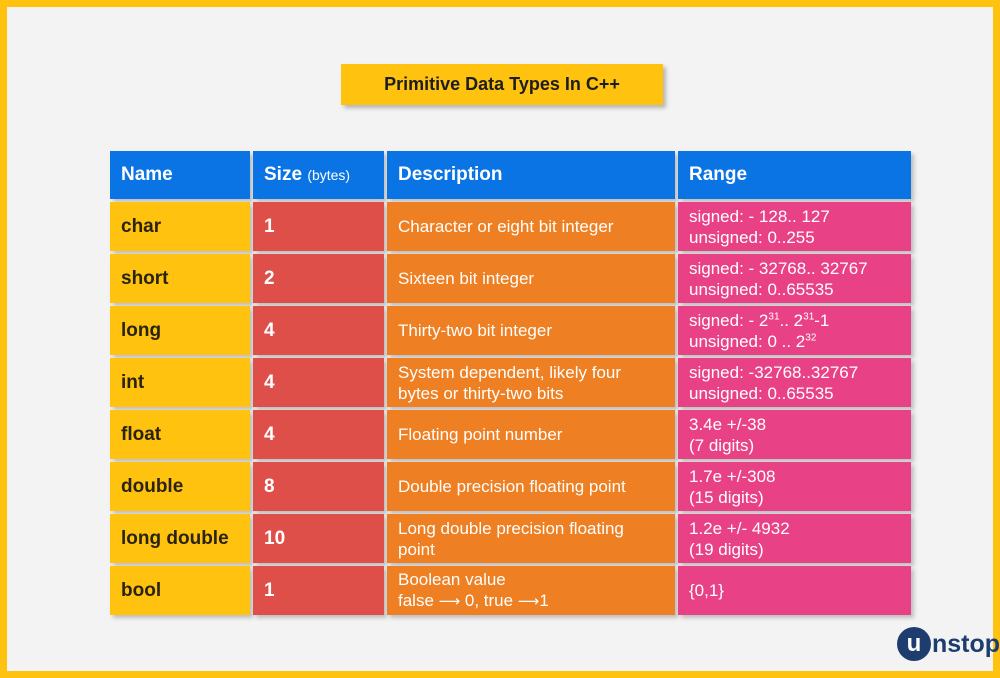 Image resolution: width=1000 pixels, height=678 pixels. I want to click on logo-mark: u, so click(914, 644).